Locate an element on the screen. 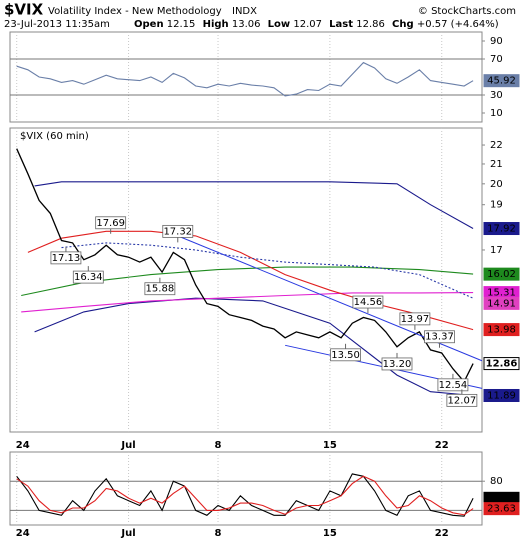 The width and height of the screenshot is (520, 540). annotation-label: 17.32 is located at coordinates (177, 231).